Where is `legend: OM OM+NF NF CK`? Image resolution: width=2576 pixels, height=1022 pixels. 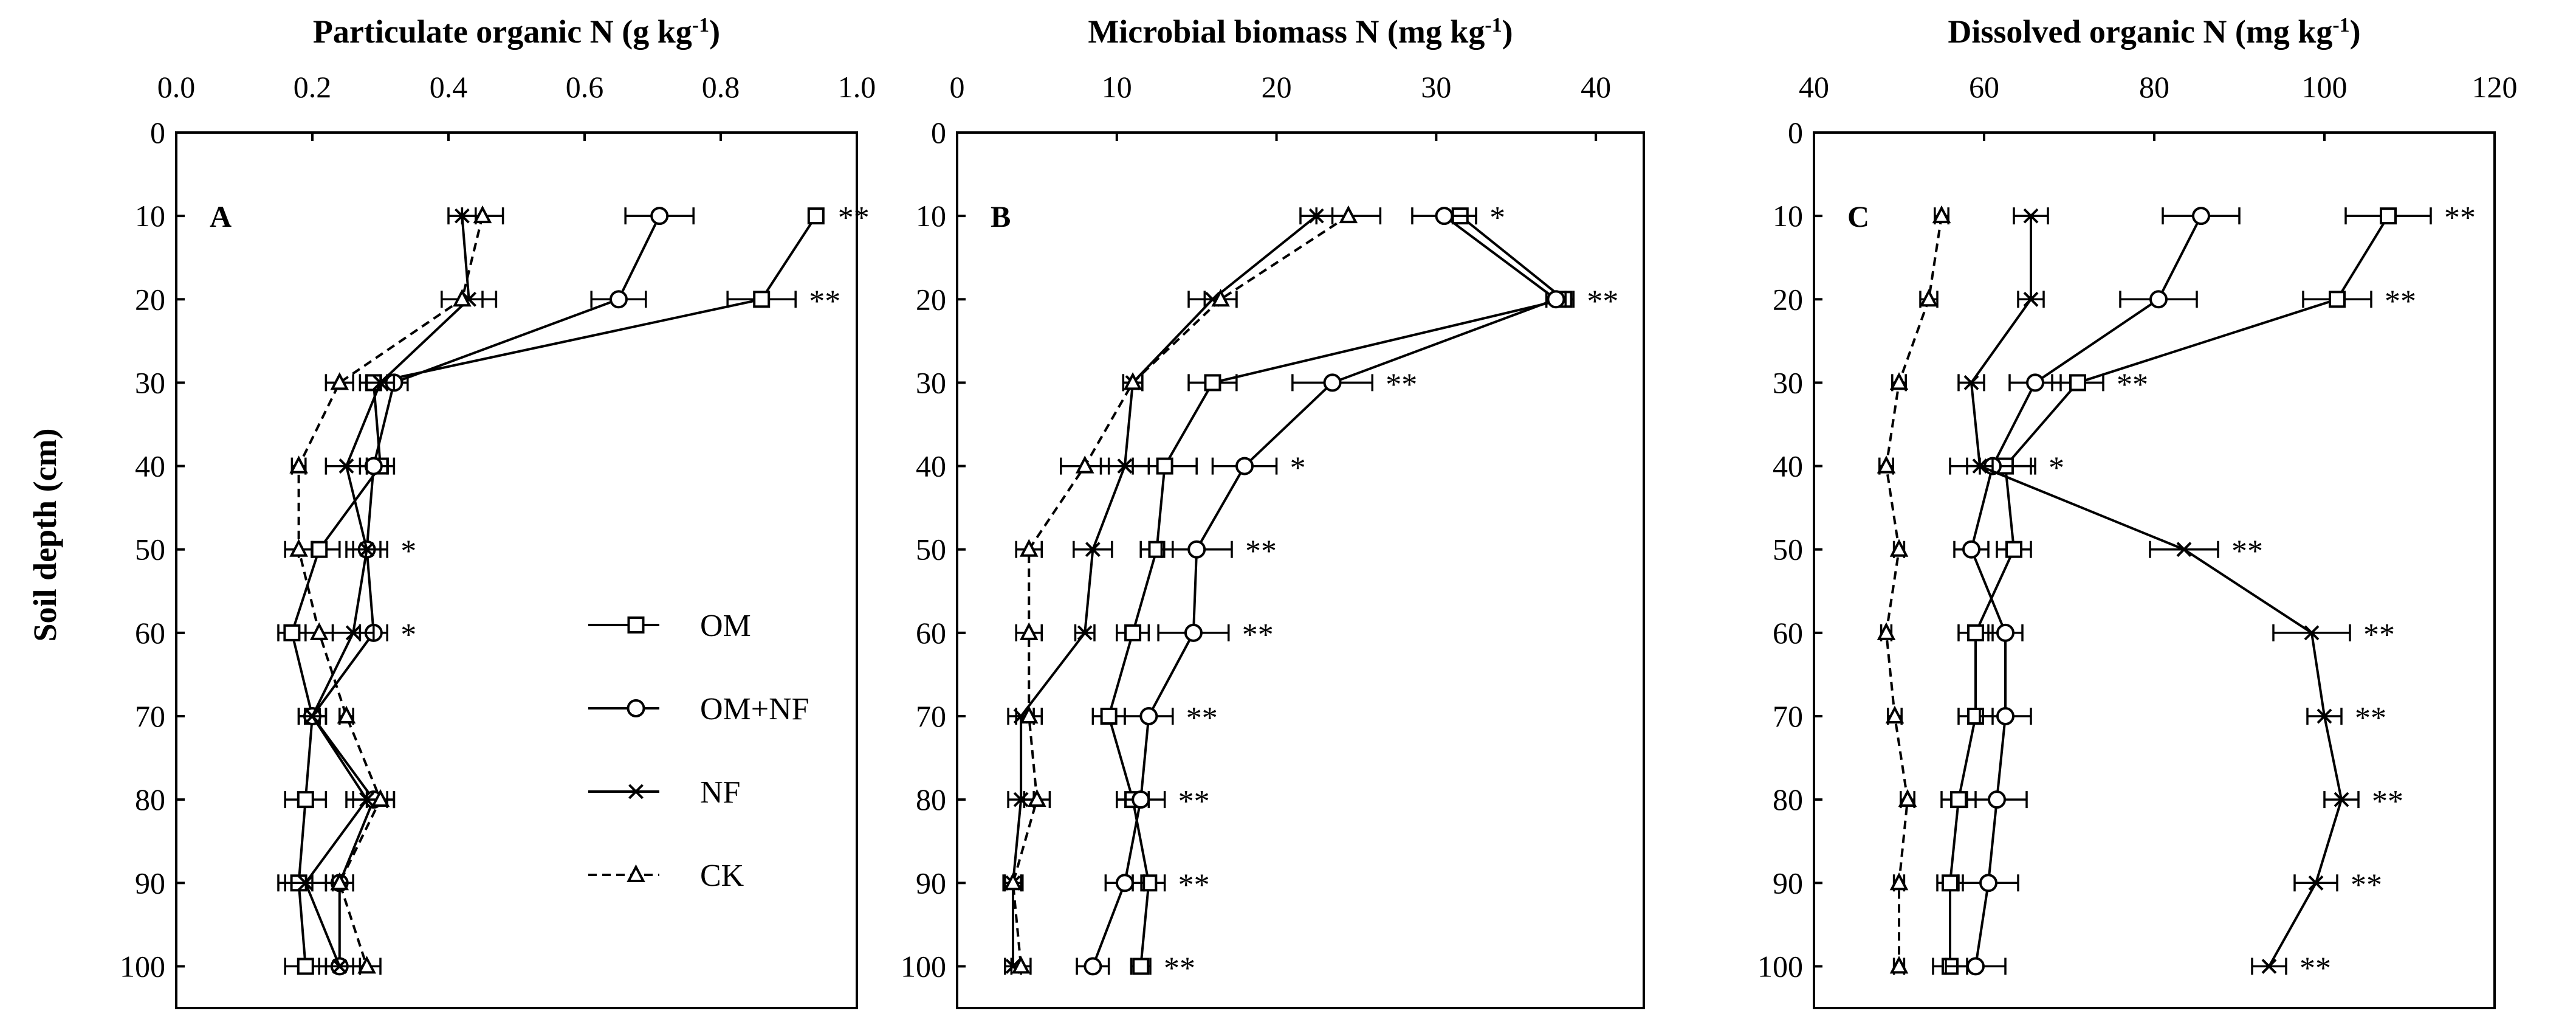
legend: OM OM+NF NF CK is located at coordinates (698, 751).